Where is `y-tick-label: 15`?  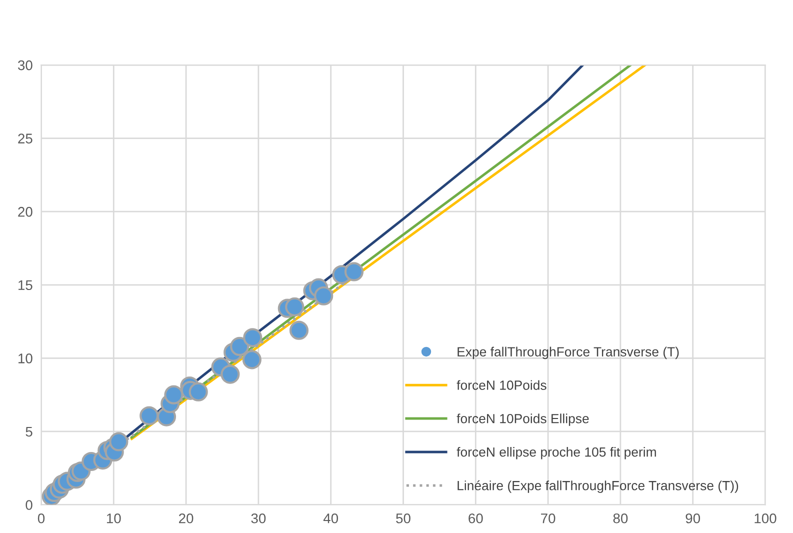 y-tick-label: 15 is located at coordinates (25, 285).